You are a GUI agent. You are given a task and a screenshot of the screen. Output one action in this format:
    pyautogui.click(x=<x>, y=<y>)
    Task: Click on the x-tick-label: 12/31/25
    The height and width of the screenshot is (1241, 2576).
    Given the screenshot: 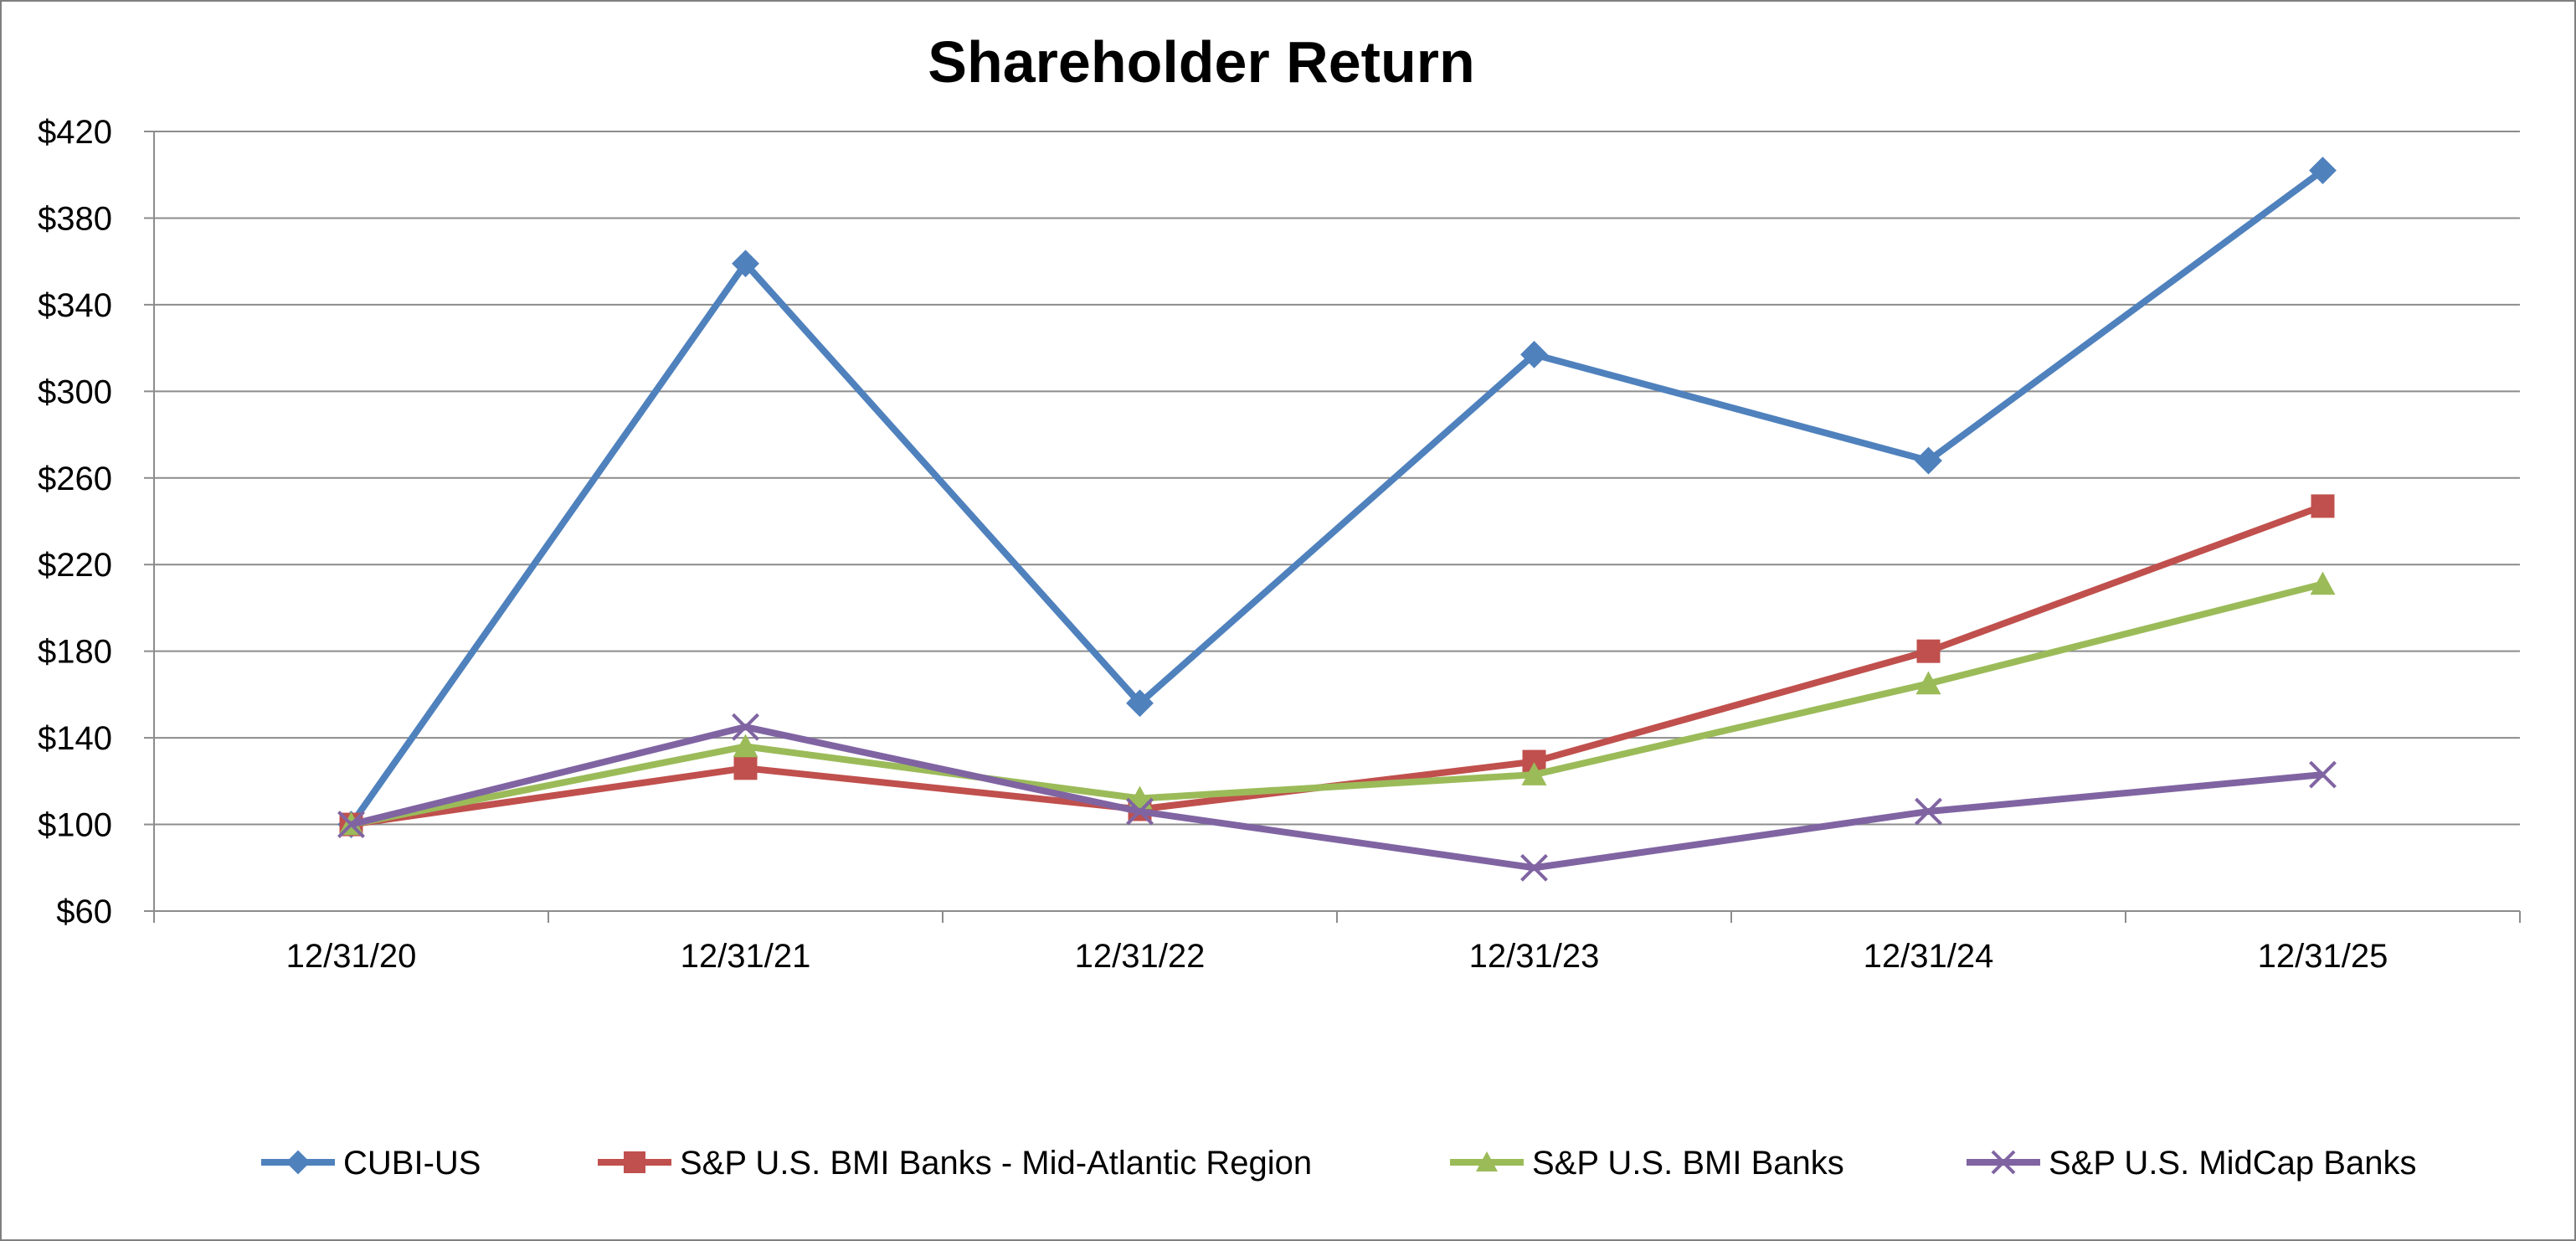 What is the action you would take?
    pyautogui.click(x=2323, y=956)
    